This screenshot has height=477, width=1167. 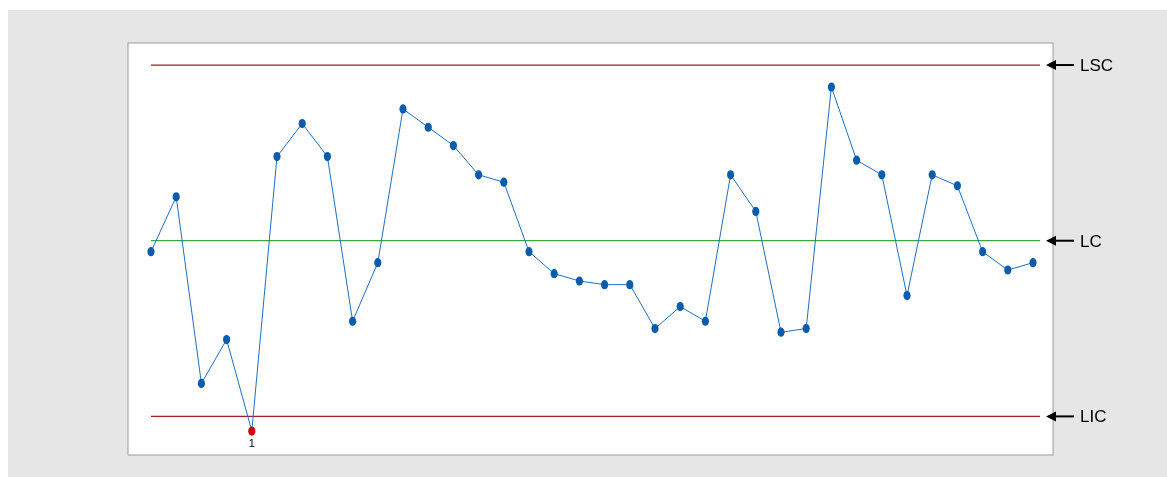 What do you see at coordinates (1093, 417) in the screenshot?
I see `ref-line-label: LIC` at bounding box center [1093, 417].